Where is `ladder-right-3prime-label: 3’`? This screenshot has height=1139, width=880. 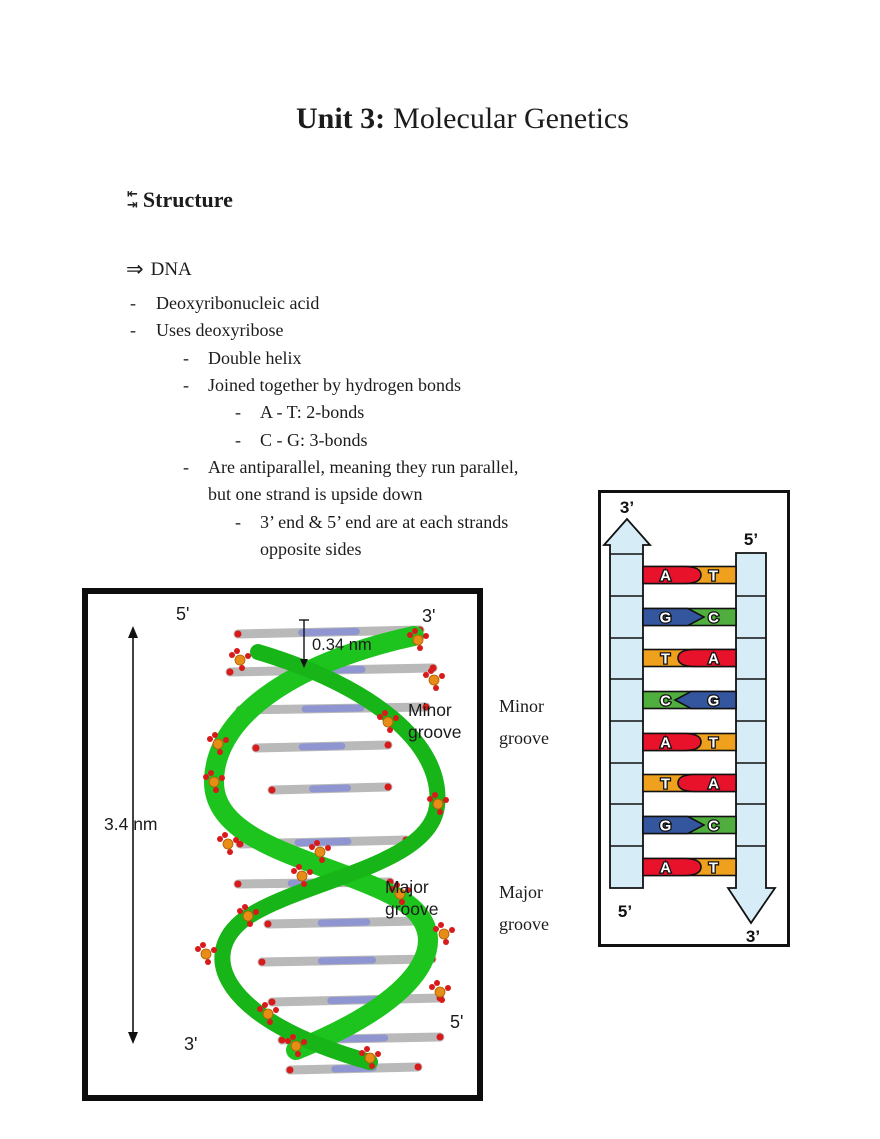
ladder-right-3prime-label: 3’ is located at coordinates (753, 935).